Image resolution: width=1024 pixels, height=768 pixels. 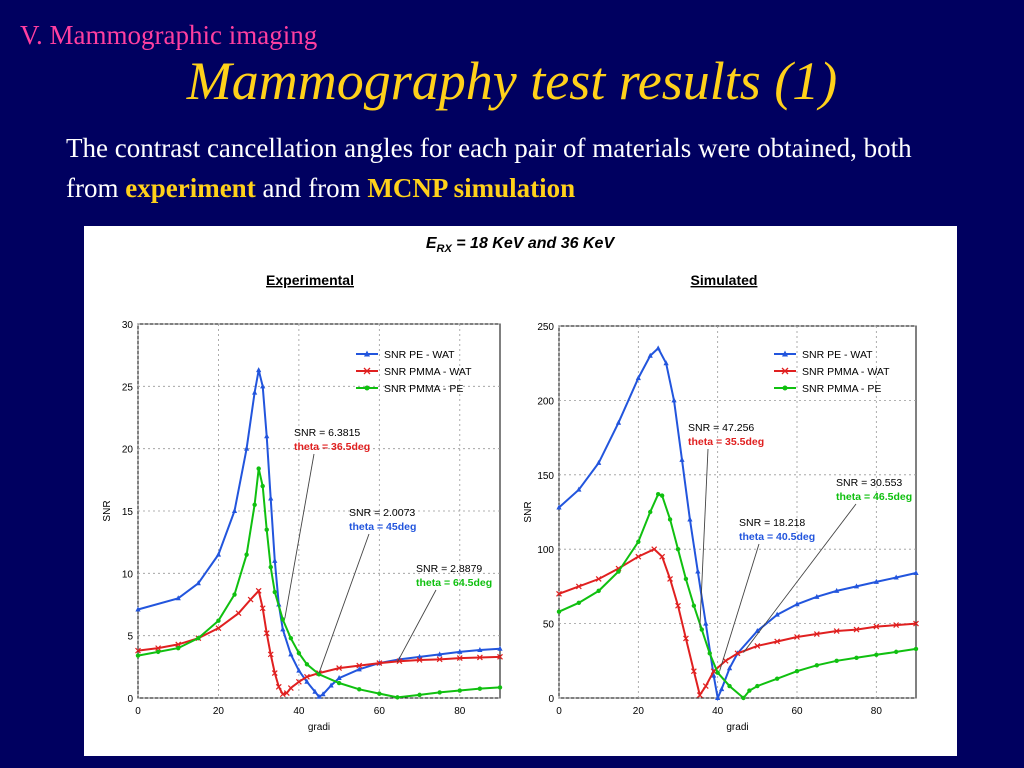 I want to click on legend-label: SNR PMMA - PE, so click(x=841, y=389).